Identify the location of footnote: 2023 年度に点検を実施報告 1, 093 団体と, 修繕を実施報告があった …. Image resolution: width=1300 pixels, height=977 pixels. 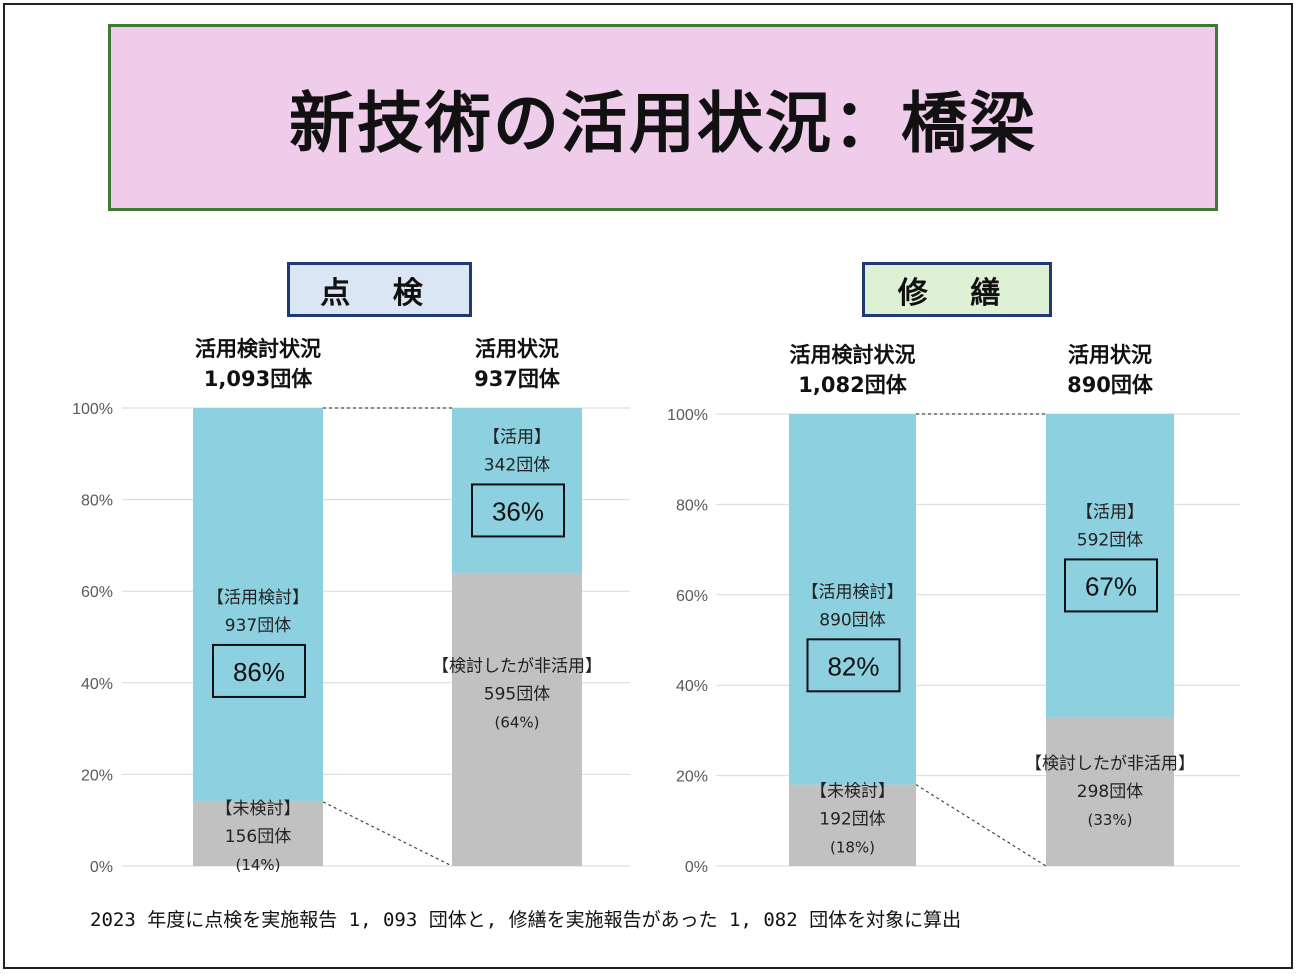
(526, 920).